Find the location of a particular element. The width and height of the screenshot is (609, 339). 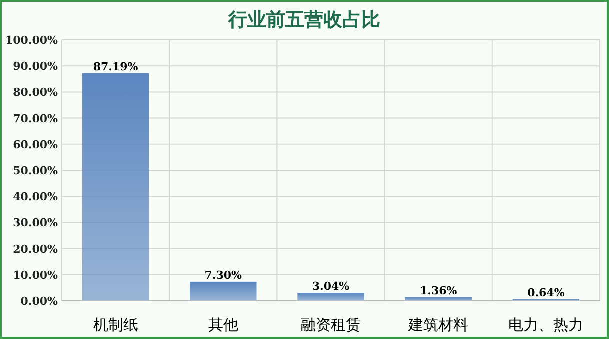

y-tick-label: 80.00% is located at coordinates (36, 93).